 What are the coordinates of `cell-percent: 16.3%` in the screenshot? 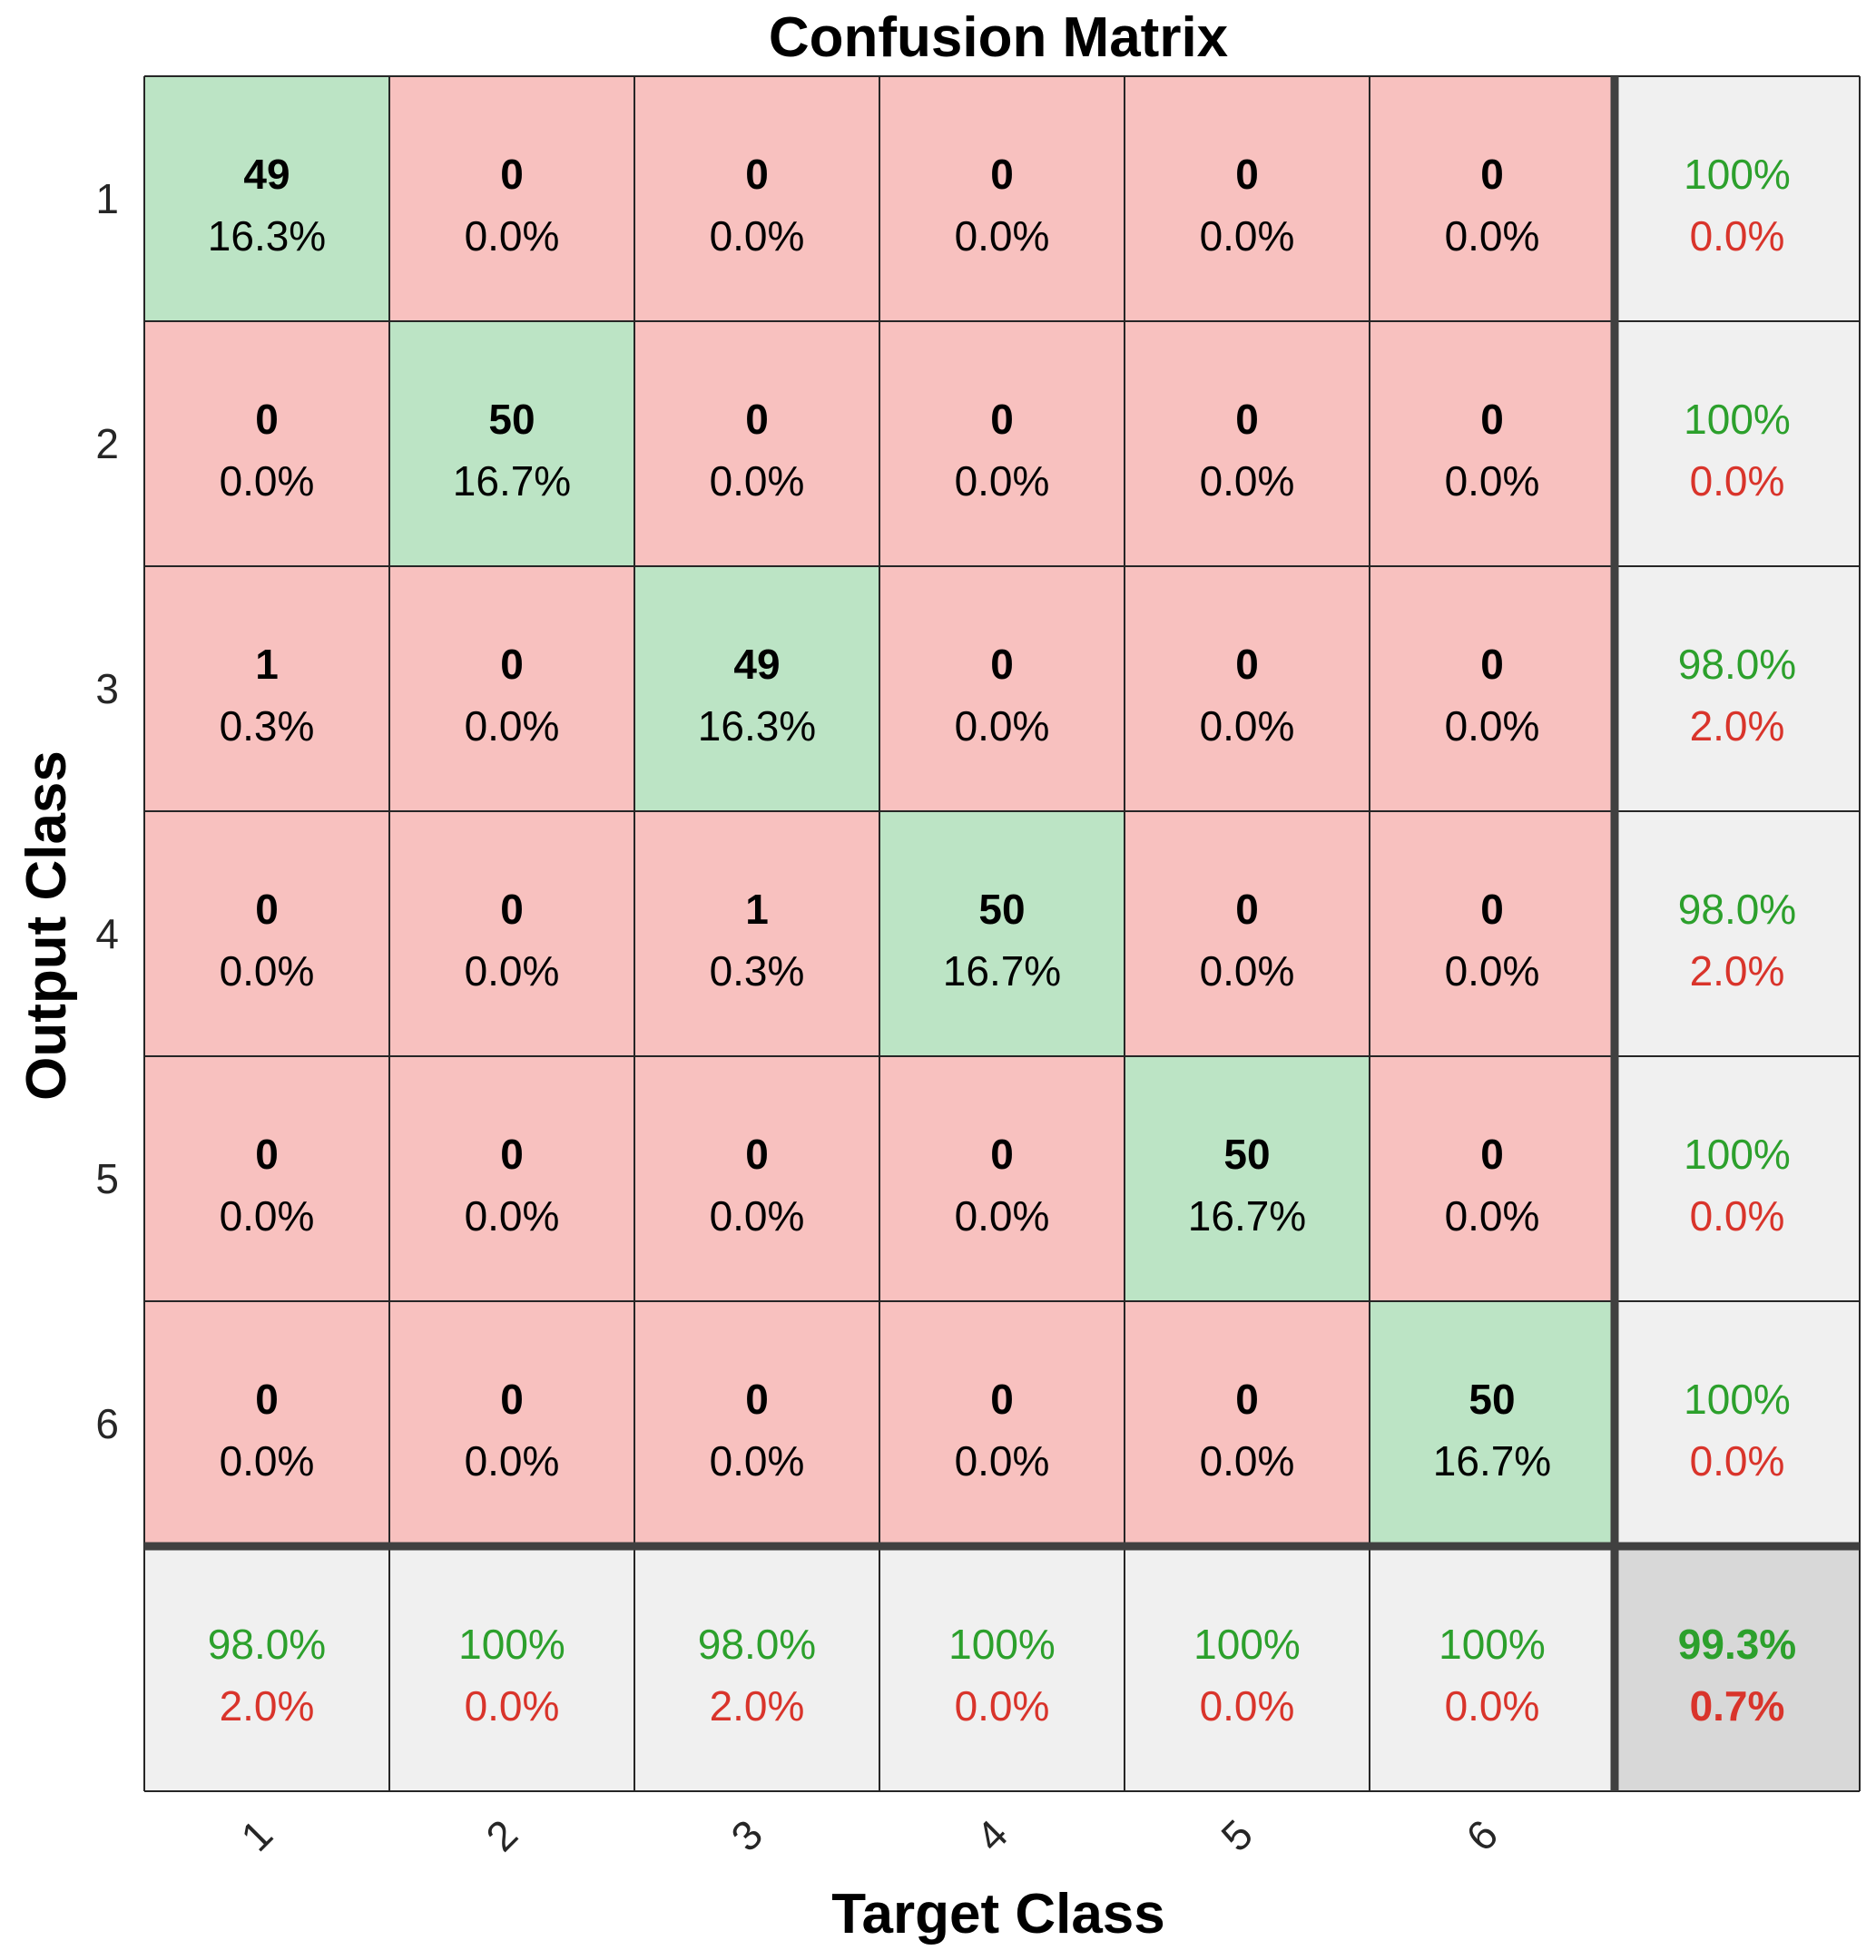 It's located at (757, 726).